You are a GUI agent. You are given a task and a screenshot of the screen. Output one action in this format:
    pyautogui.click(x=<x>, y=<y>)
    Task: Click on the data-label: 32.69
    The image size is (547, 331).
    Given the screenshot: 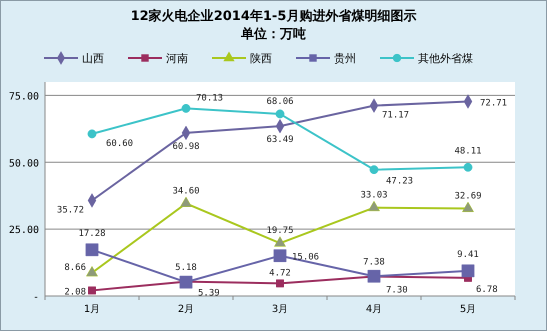 What is the action you would take?
    pyautogui.click(x=468, y=197)
    